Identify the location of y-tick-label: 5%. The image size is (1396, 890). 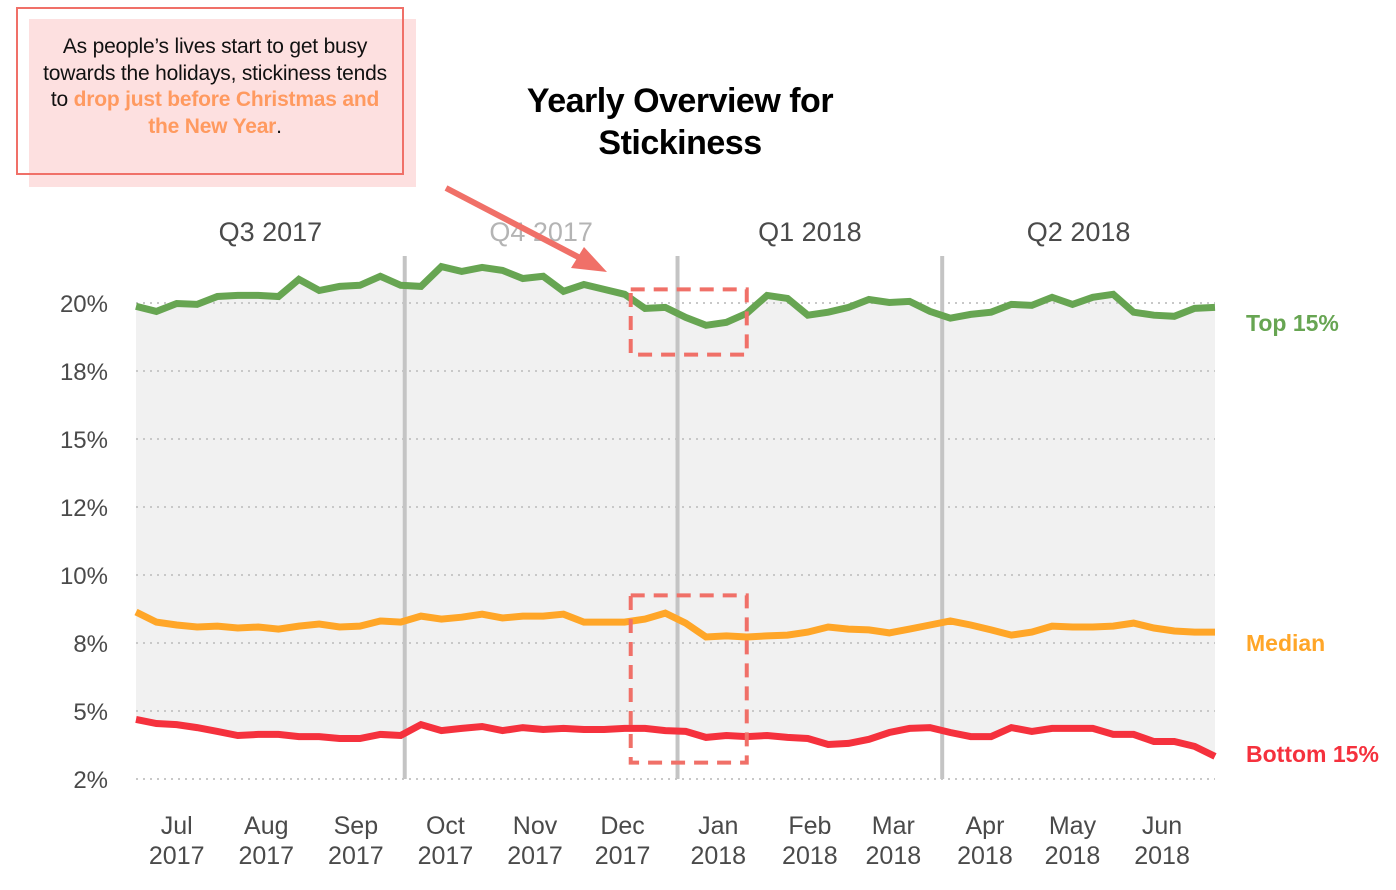
(90, 712).